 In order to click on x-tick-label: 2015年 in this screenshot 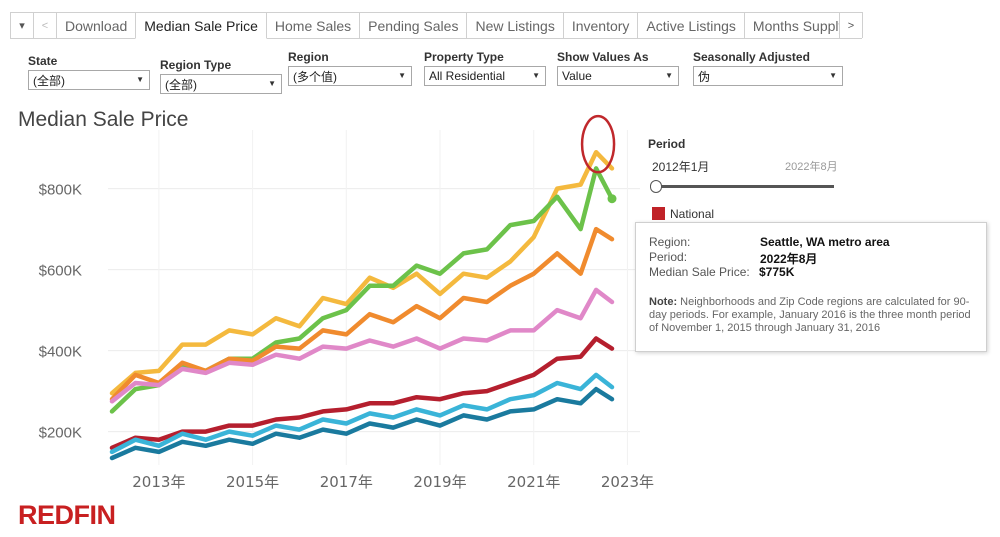, I will do `click(252, 482)`.